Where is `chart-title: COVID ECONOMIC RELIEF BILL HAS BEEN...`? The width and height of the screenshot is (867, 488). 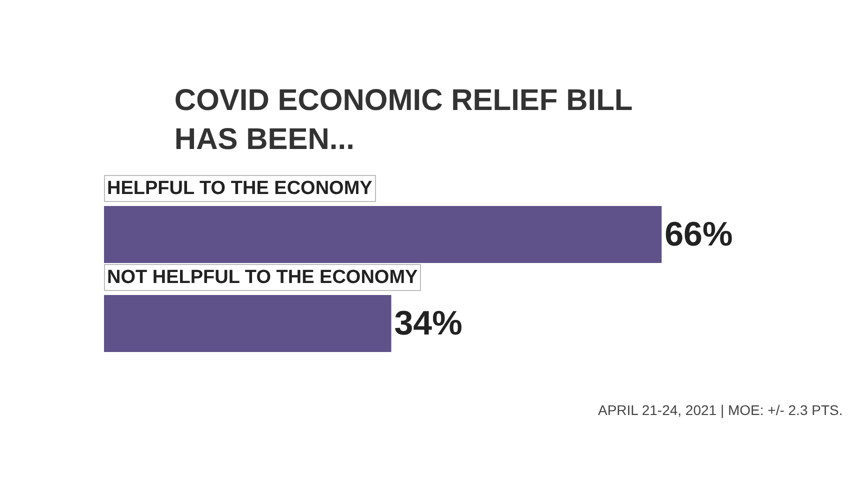
chart-title: COVID ECONOMIC RELIEF BILL HAS BEEN... is located at coordinates (403, 120).